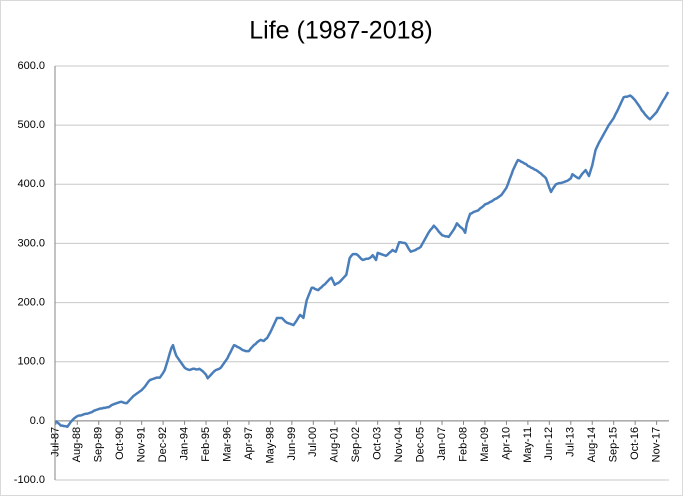 The height and width of the screenshot is (496, 683). Describe the element at coordinates (99, 444) in the screenshot. I see `x-tick-label: Sep-89` at that location.